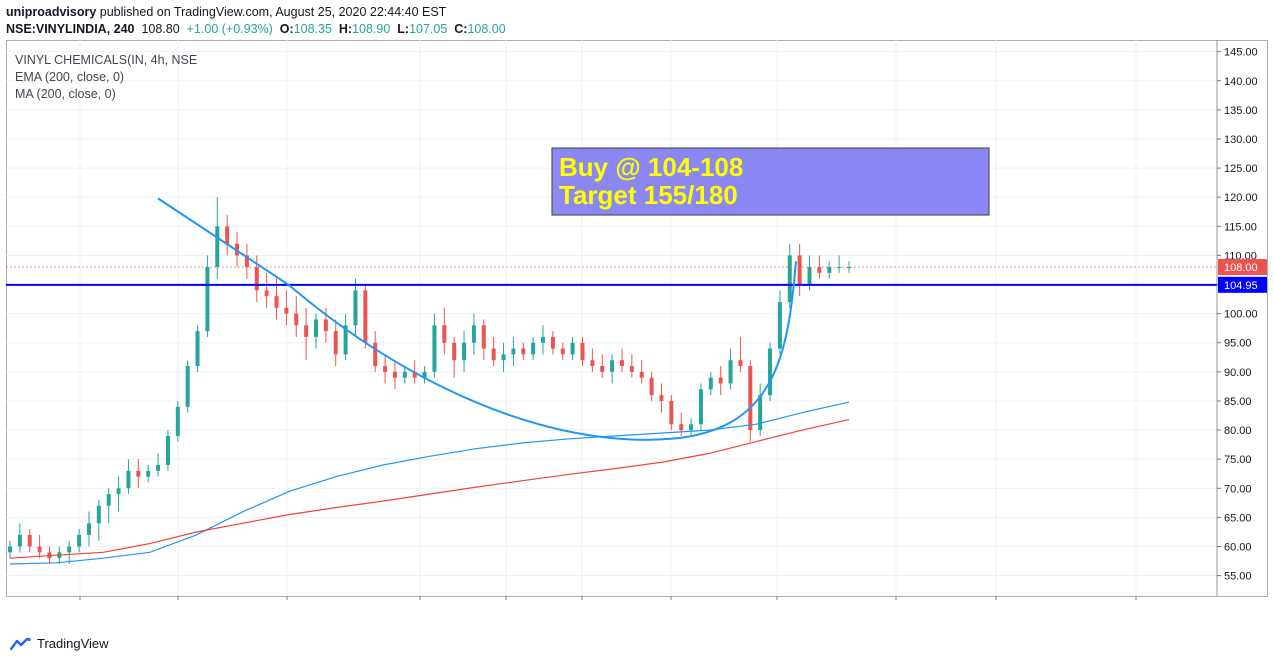 The height and width of the screenshot is (663, 1274). I want to click on footer-brand: TradingView, so click(59, 643).